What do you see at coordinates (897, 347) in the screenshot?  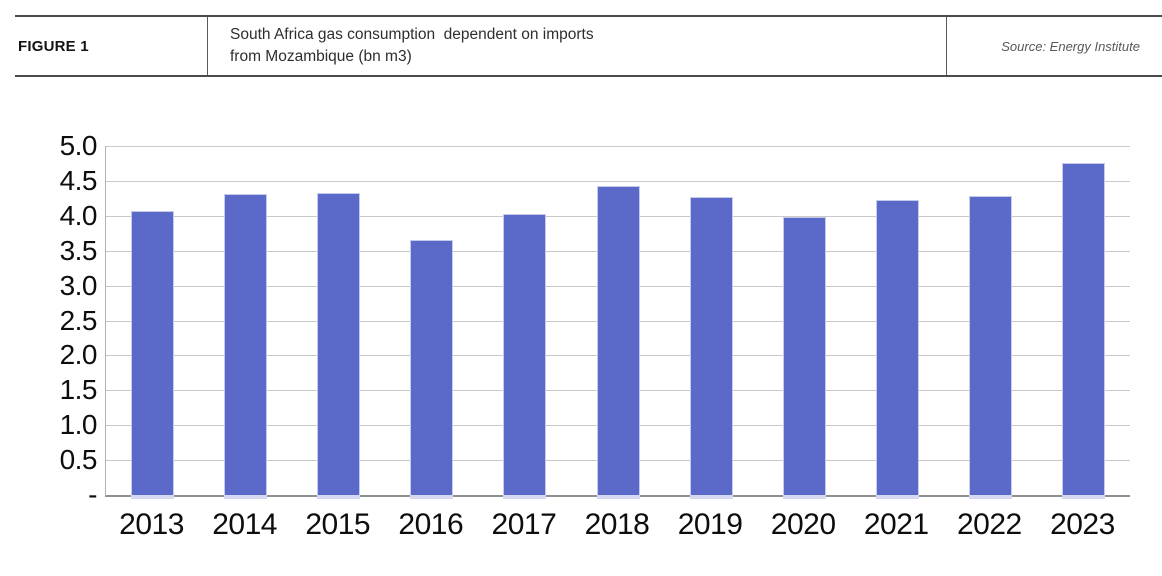 I see `bar-2021` at bounding box center [897, 347].